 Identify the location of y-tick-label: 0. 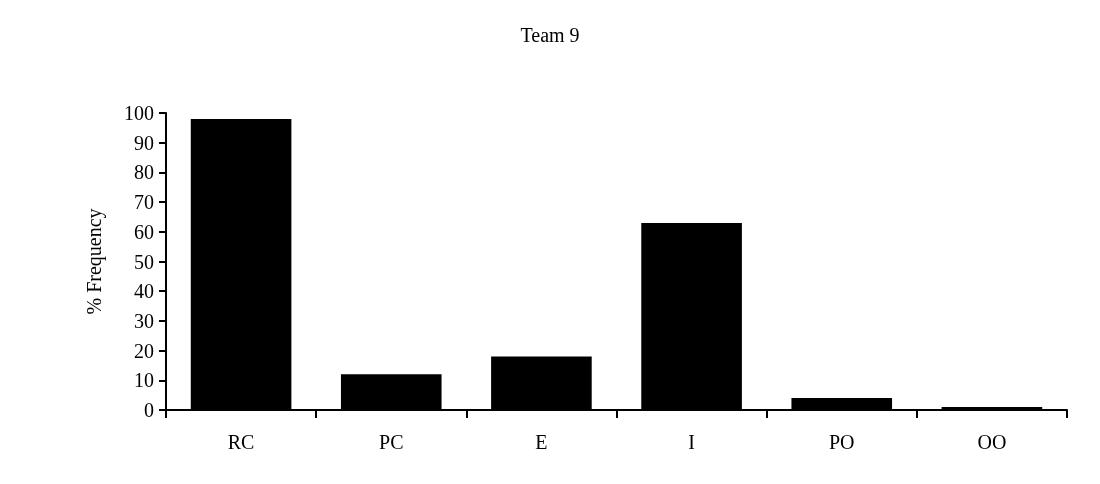
(149, 410).